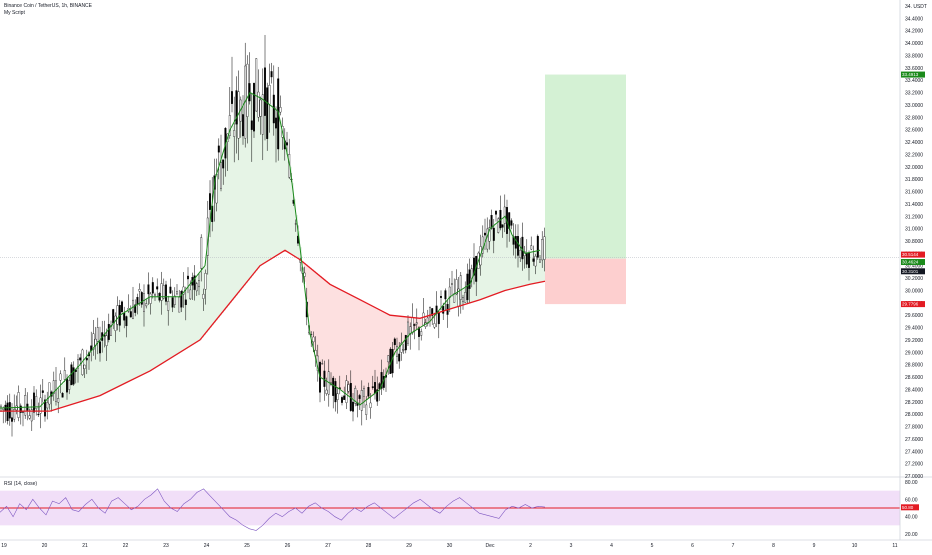 This screenshot has width=932, height=555. Describe the element at coordinates (914, 230) in the screenshot. I see `price-tick-label: 31.0000` at that location.